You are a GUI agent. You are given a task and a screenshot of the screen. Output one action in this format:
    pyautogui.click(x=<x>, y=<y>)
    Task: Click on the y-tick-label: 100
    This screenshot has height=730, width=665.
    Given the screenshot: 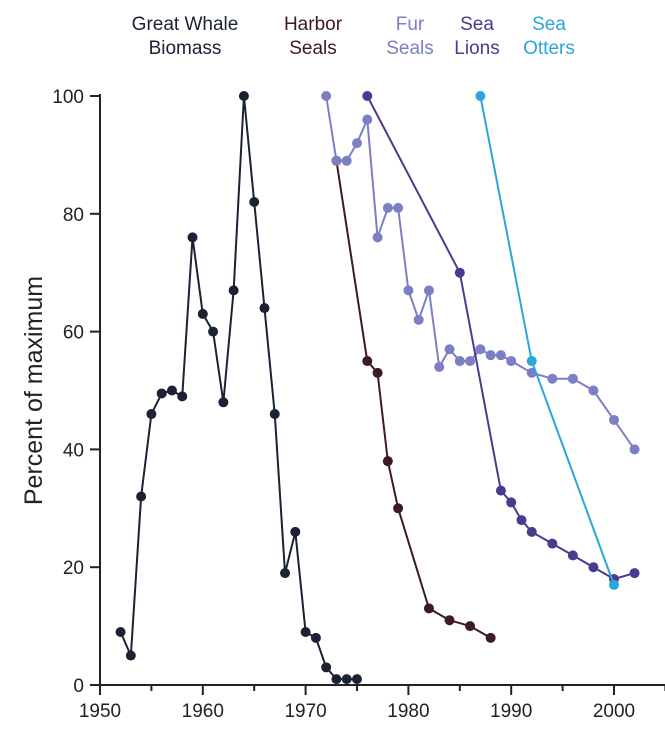 What is the action you would take?
    pyautogui.click(x=68, y=97)
    